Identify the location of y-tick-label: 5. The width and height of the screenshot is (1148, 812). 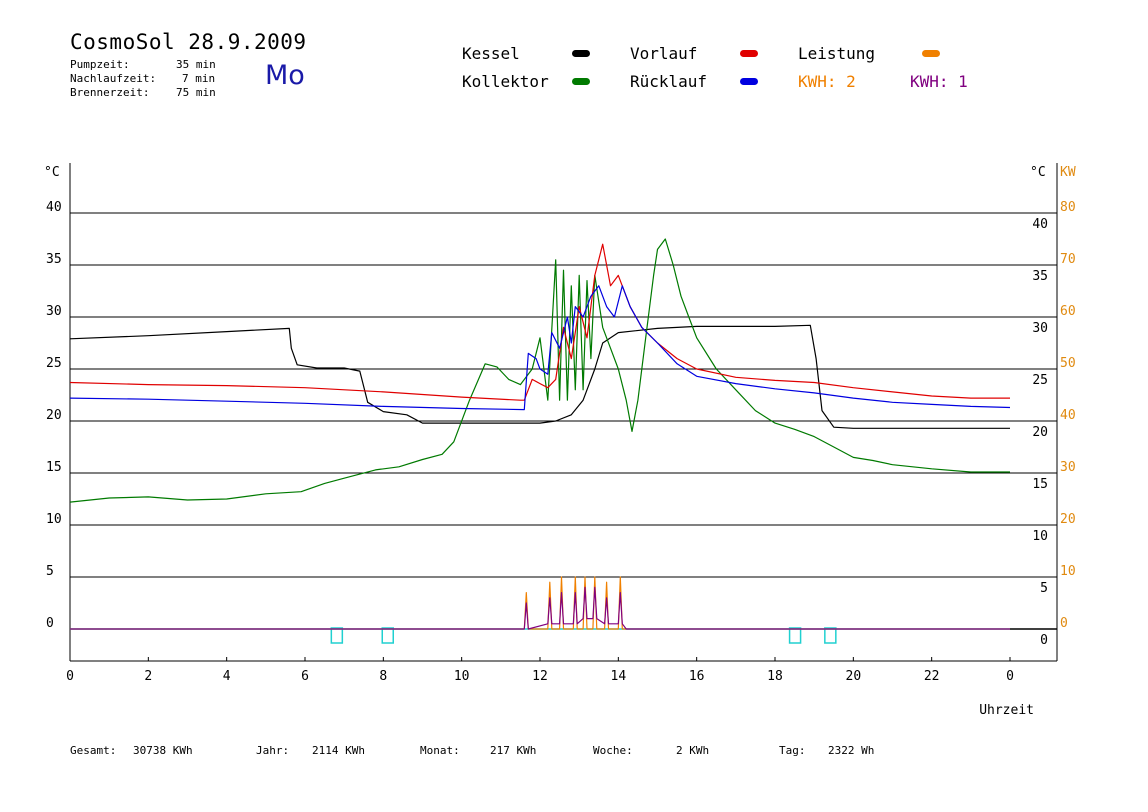
(50, 571).